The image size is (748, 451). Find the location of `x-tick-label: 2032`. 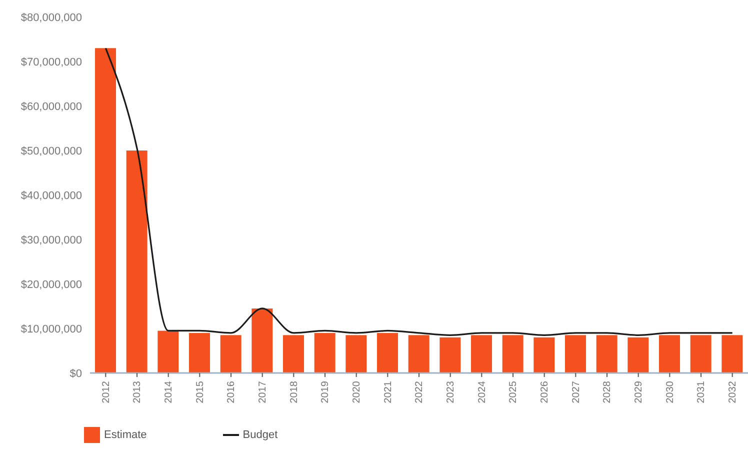

x-tick-label: 2032 is located at coordinates (732, 392).